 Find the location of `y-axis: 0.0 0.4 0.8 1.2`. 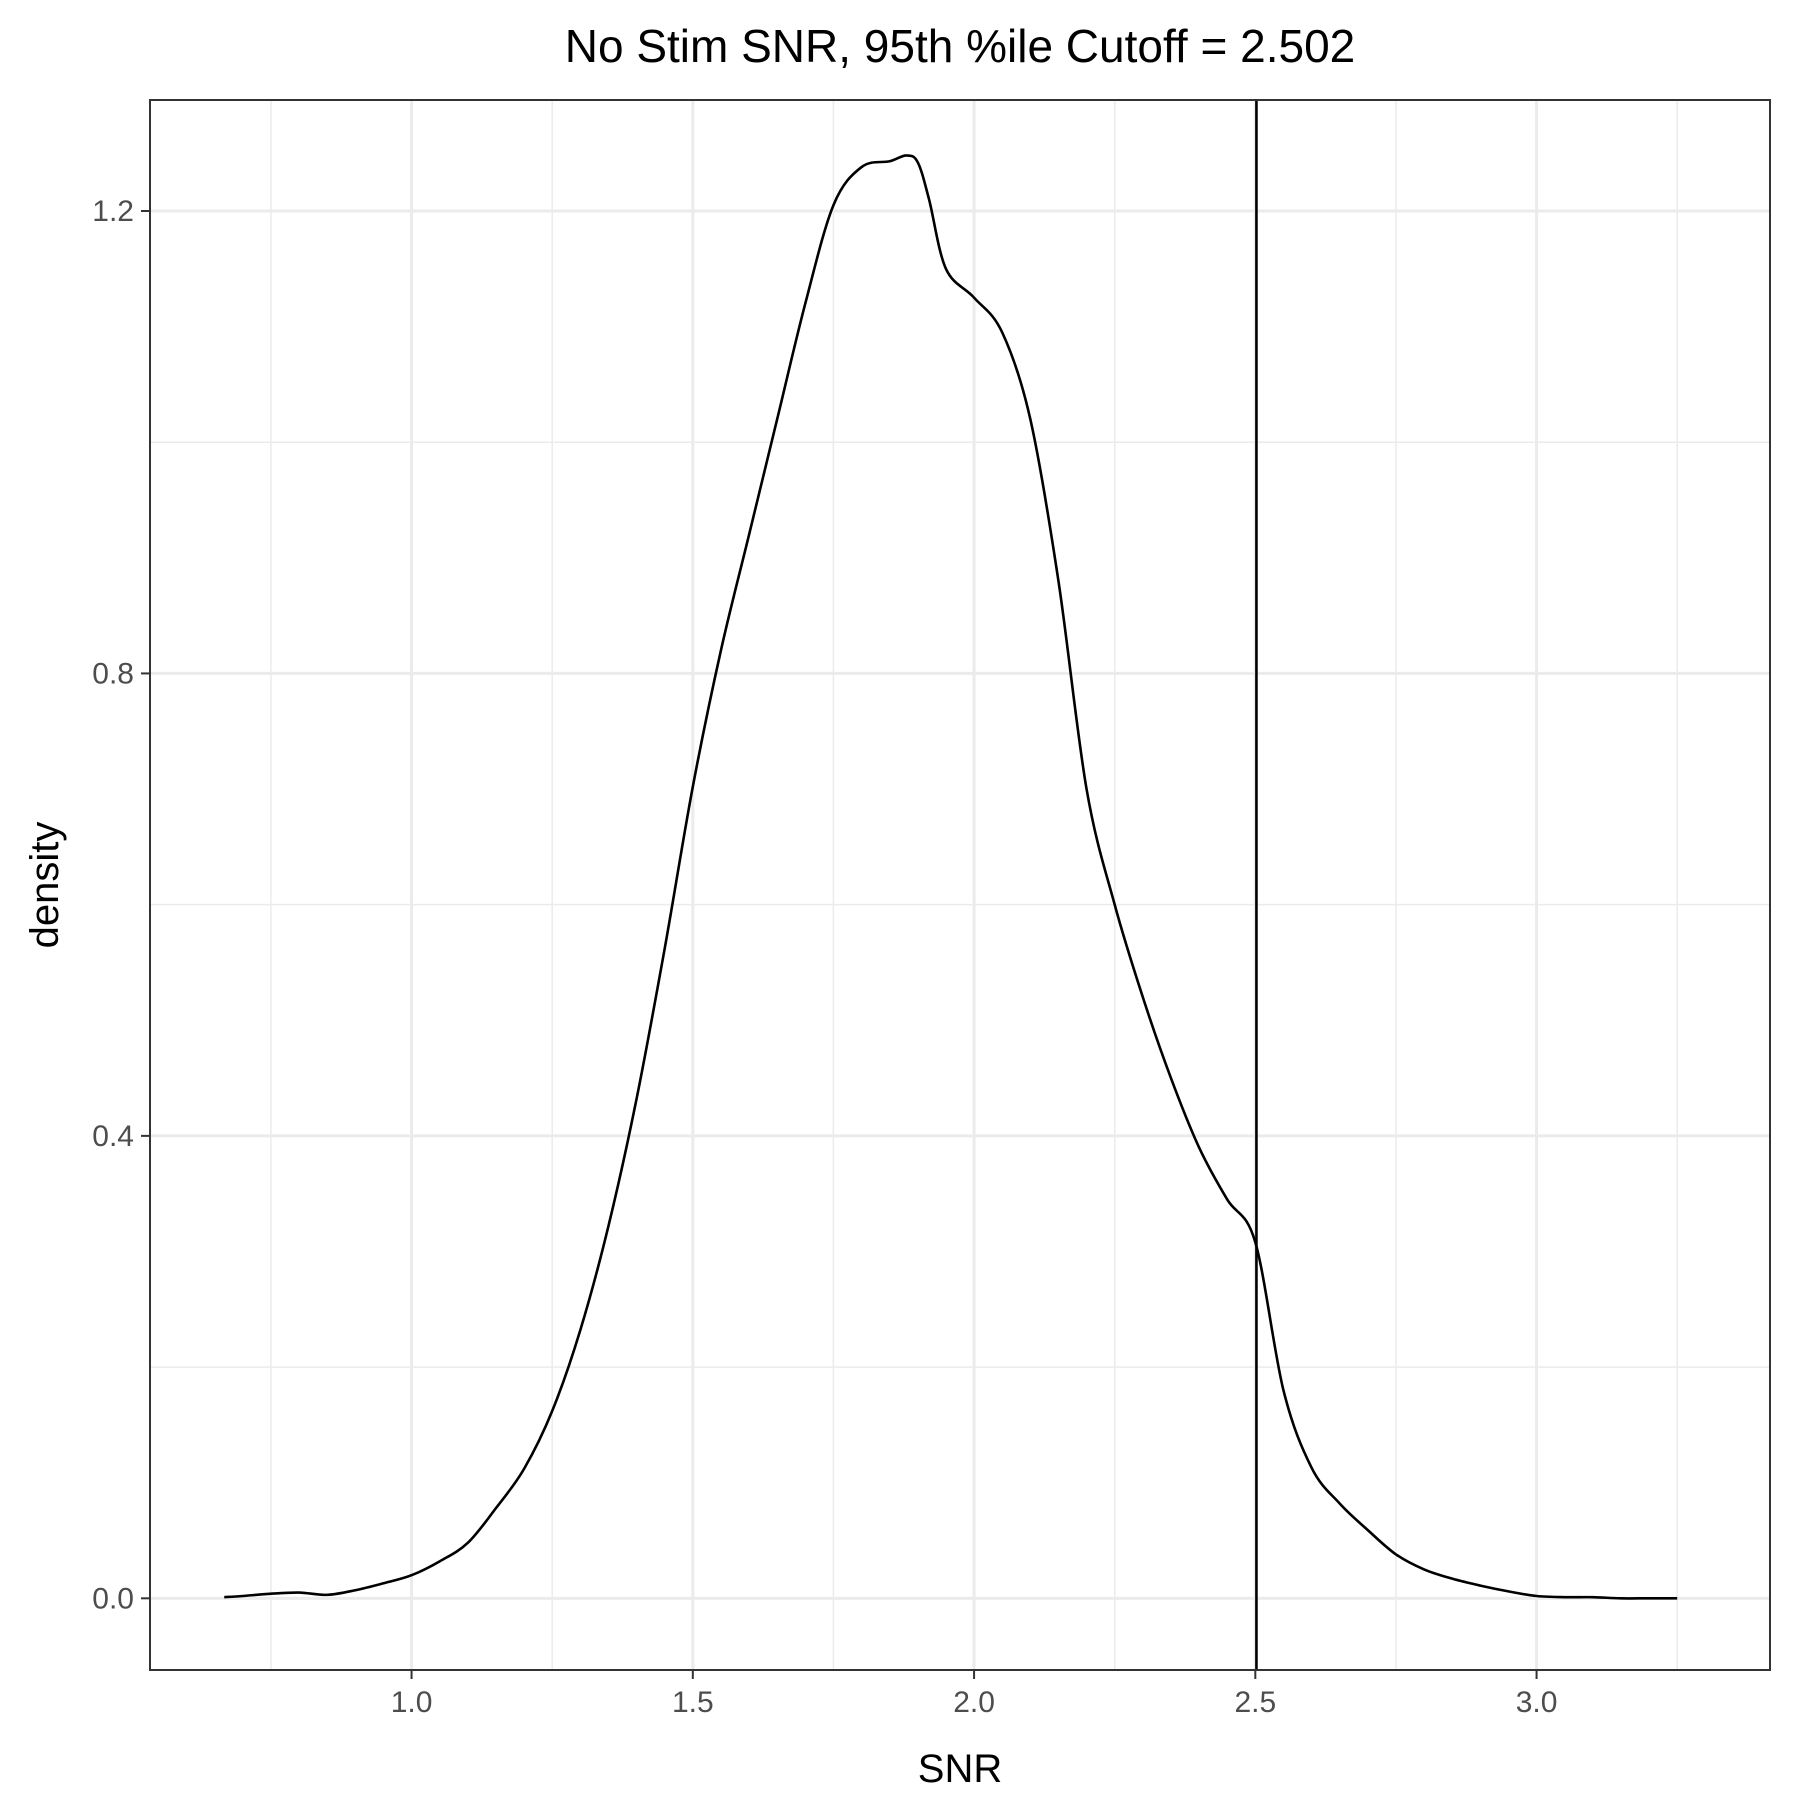

y-axis: 0.0 0.4 0.8 1.2 is located at coordinates (121, 905).